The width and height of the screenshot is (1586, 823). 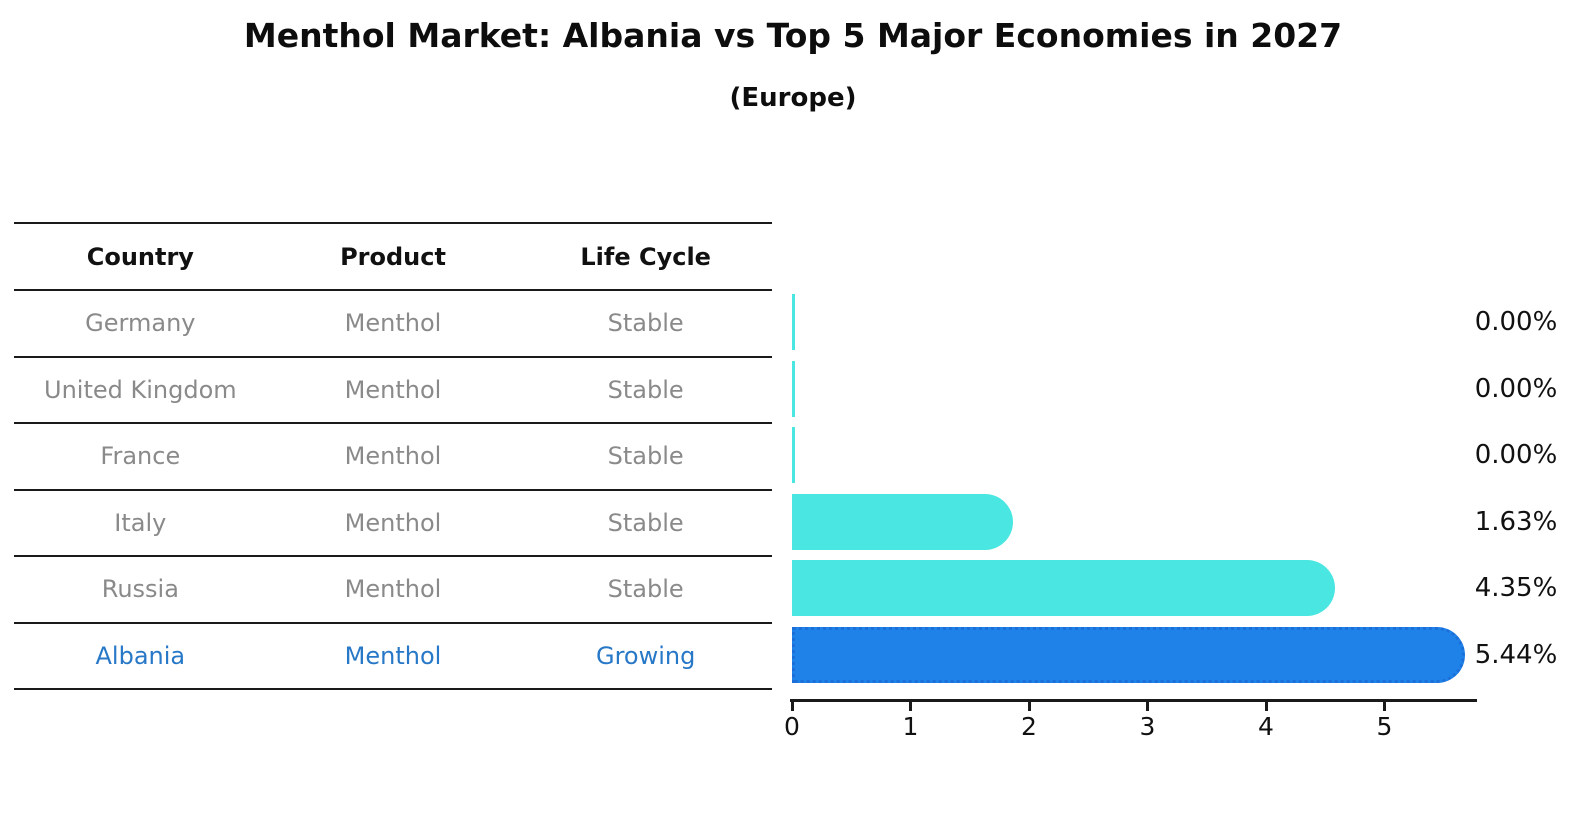 I want to click on table-row: United Kingdom Menthol Stable, so click(x=393, y=391).